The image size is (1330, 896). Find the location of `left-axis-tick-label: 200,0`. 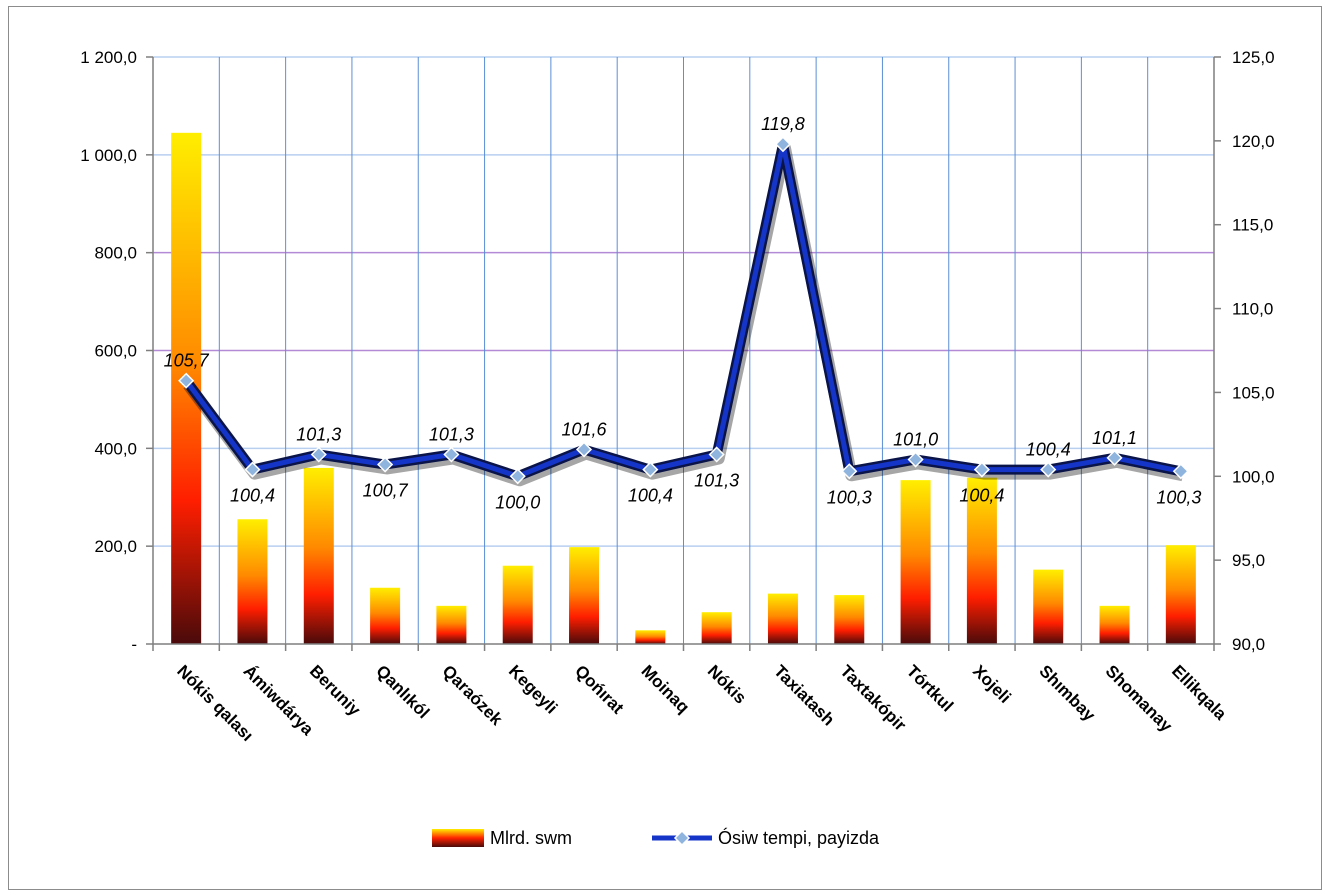

left-axis-tick-label: 200,0 is located at coordinates (115, 546).